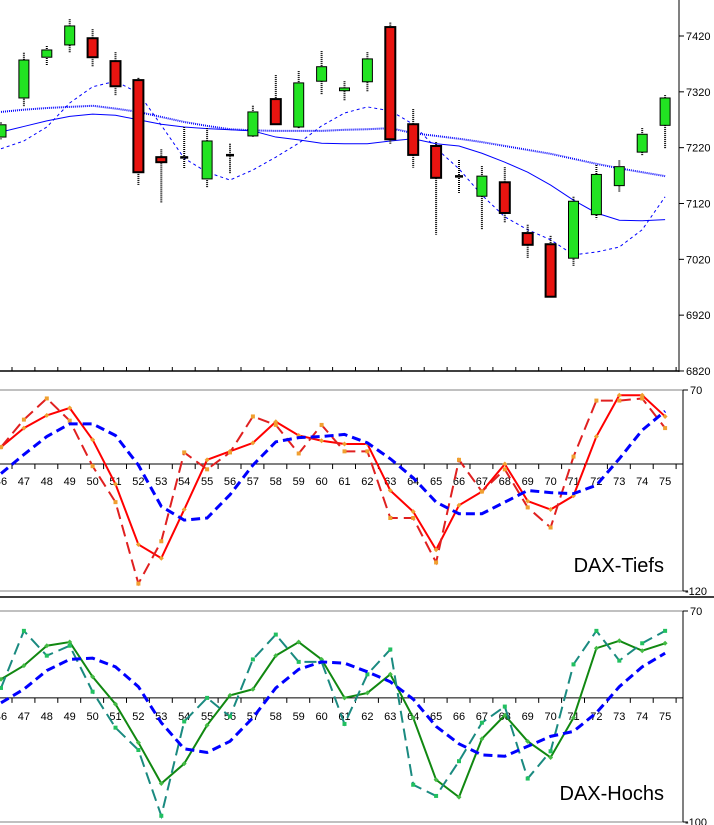 This screenshot has width=714, height=825. Describe the element at coordinates (698, 37) in the screenshot. I see `y-tick-label: 7420` at that location.